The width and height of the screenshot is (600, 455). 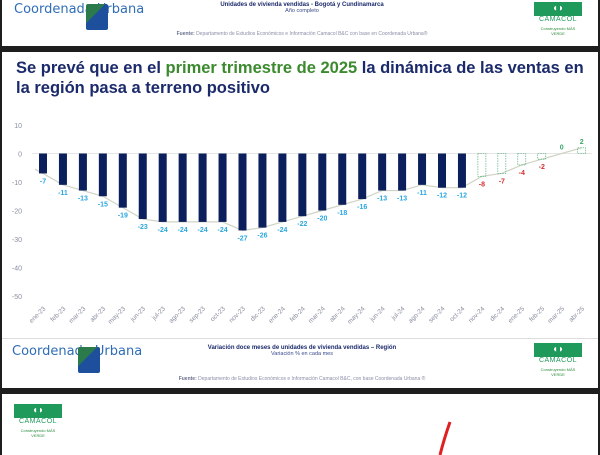 I want to click on coordenada-urbana-logo: Coordenada Urbana, so click(x=77, y=351).